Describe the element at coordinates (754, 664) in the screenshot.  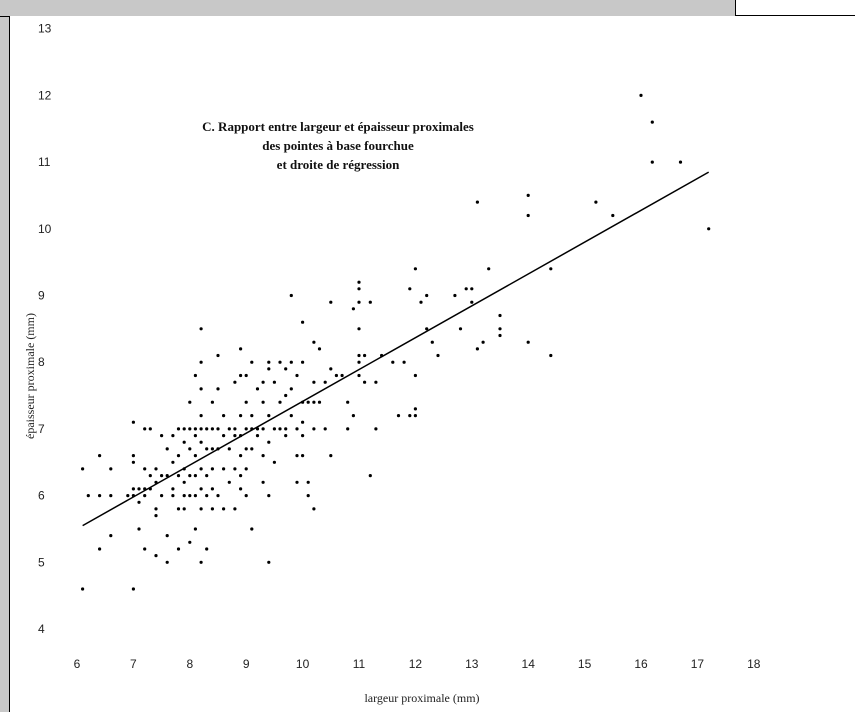
I see `x-tick-label: 18` at that location.